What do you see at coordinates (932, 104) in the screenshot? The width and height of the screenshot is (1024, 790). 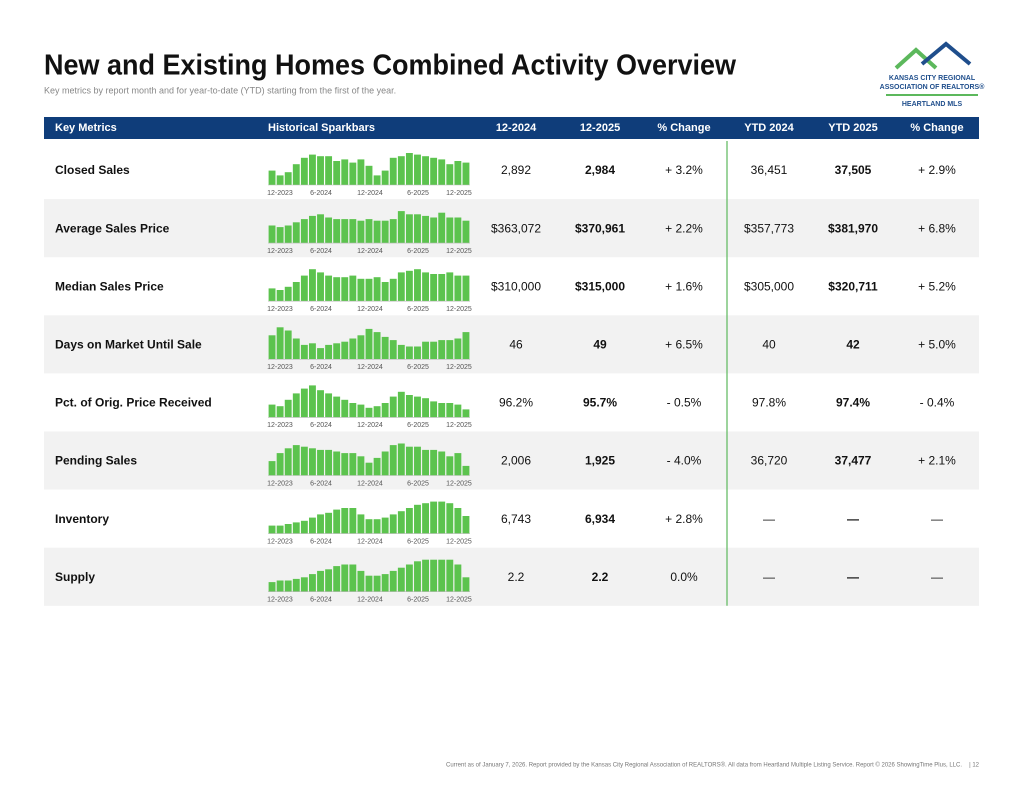 I see `logo-line: HEARTLAND MLS` at bounding box center [932, 104].